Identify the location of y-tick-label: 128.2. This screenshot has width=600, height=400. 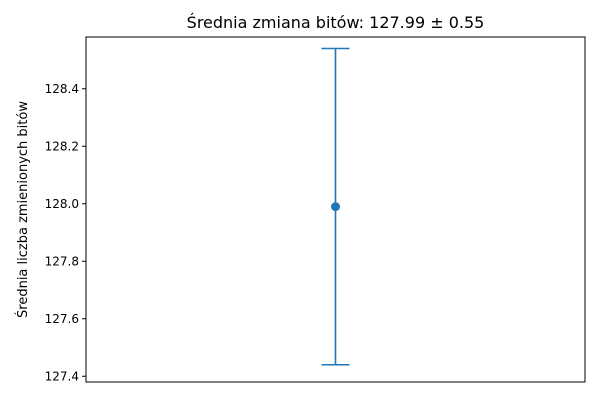
(62, 146).